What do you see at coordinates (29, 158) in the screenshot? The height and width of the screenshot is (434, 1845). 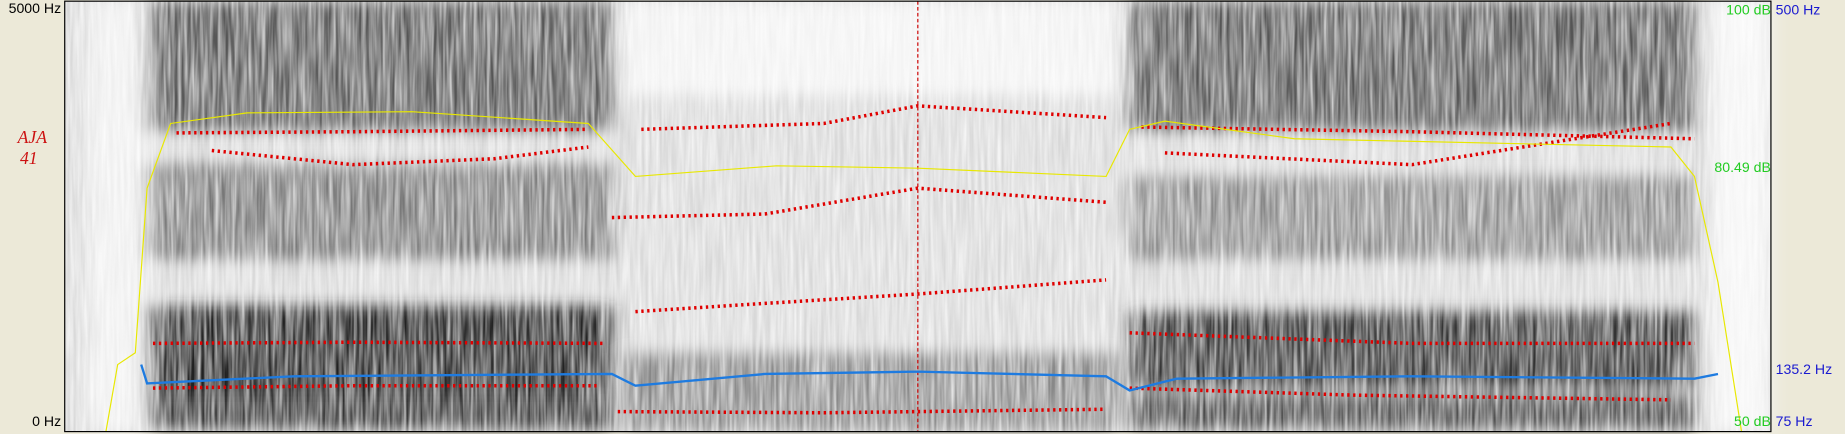 I see `annotation-line2: 41` at bounding box center [29, 158].